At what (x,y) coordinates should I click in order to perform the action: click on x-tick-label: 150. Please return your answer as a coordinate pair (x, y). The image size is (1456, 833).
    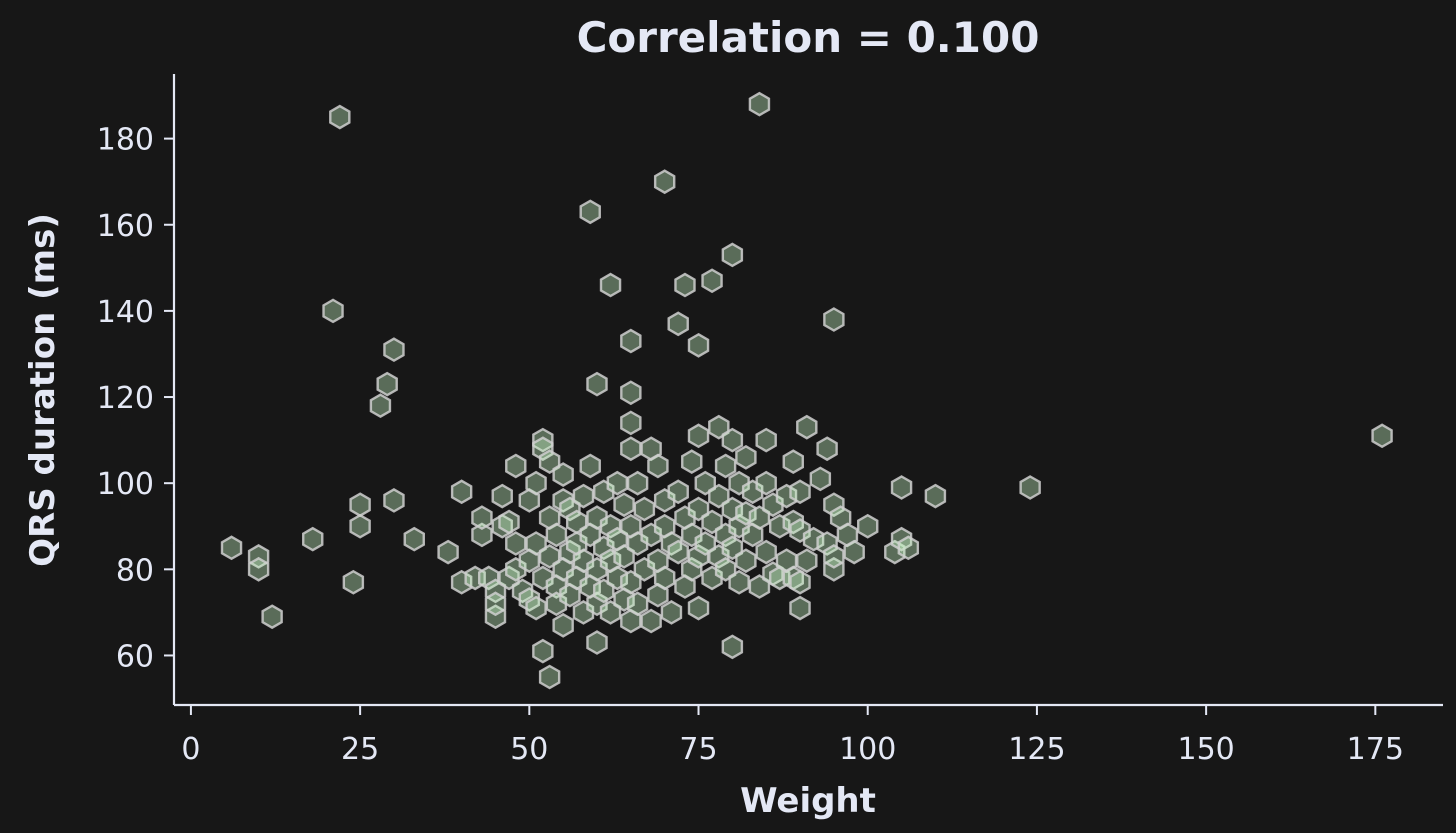
    Looking at the image, I should click on (1205, 749).